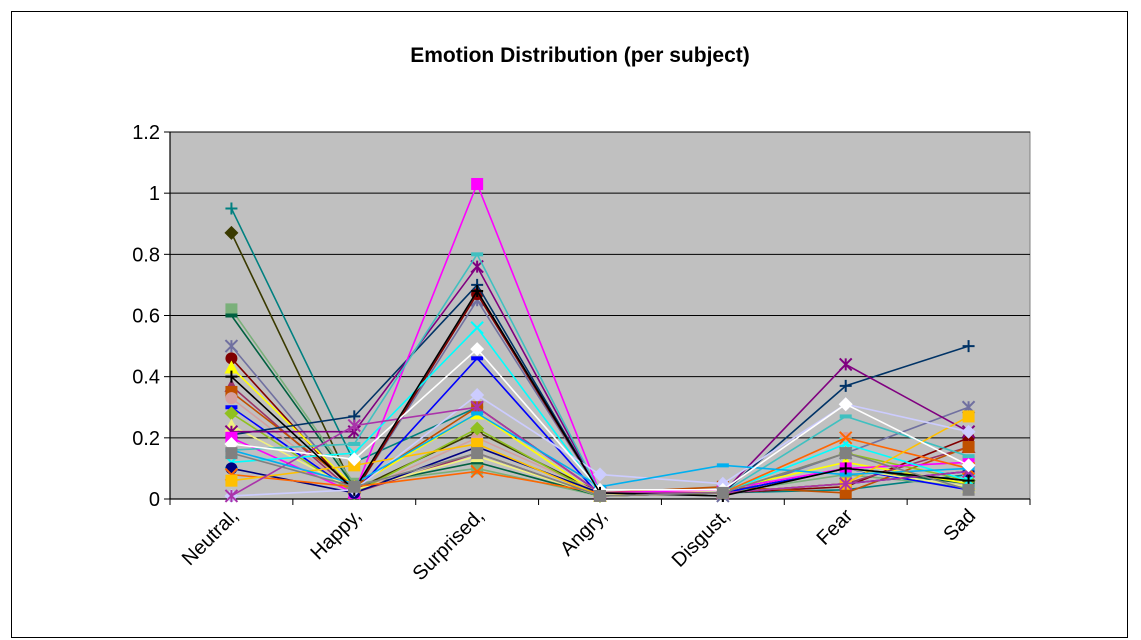 This screenshot has height=640, width=1141. What do you see at coordinates (583, 532) in the screenshot?
I see `x-tick-label: Angry,` at bounding box center [583, 532].